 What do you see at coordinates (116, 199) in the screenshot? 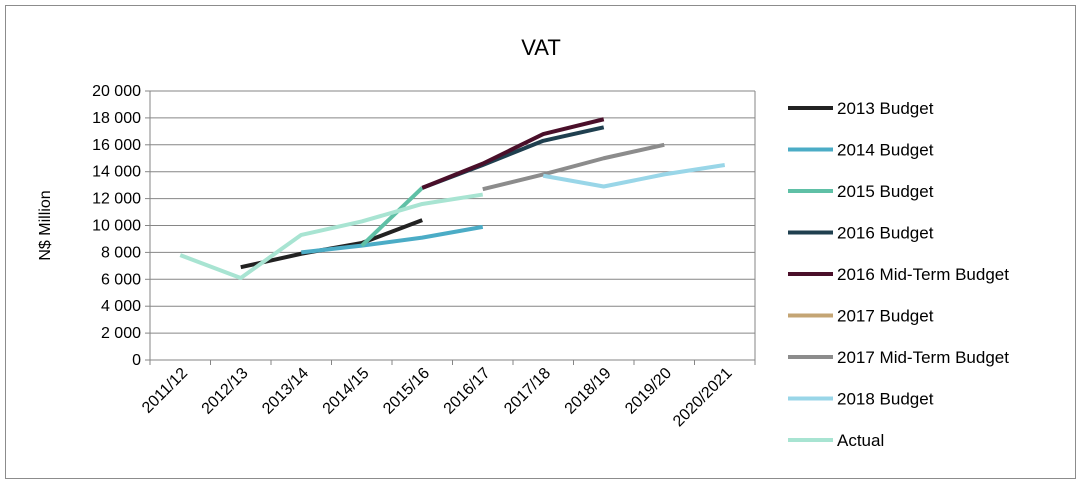
I see `y-tick-label: 12 000` at bounding box center [116, 199].